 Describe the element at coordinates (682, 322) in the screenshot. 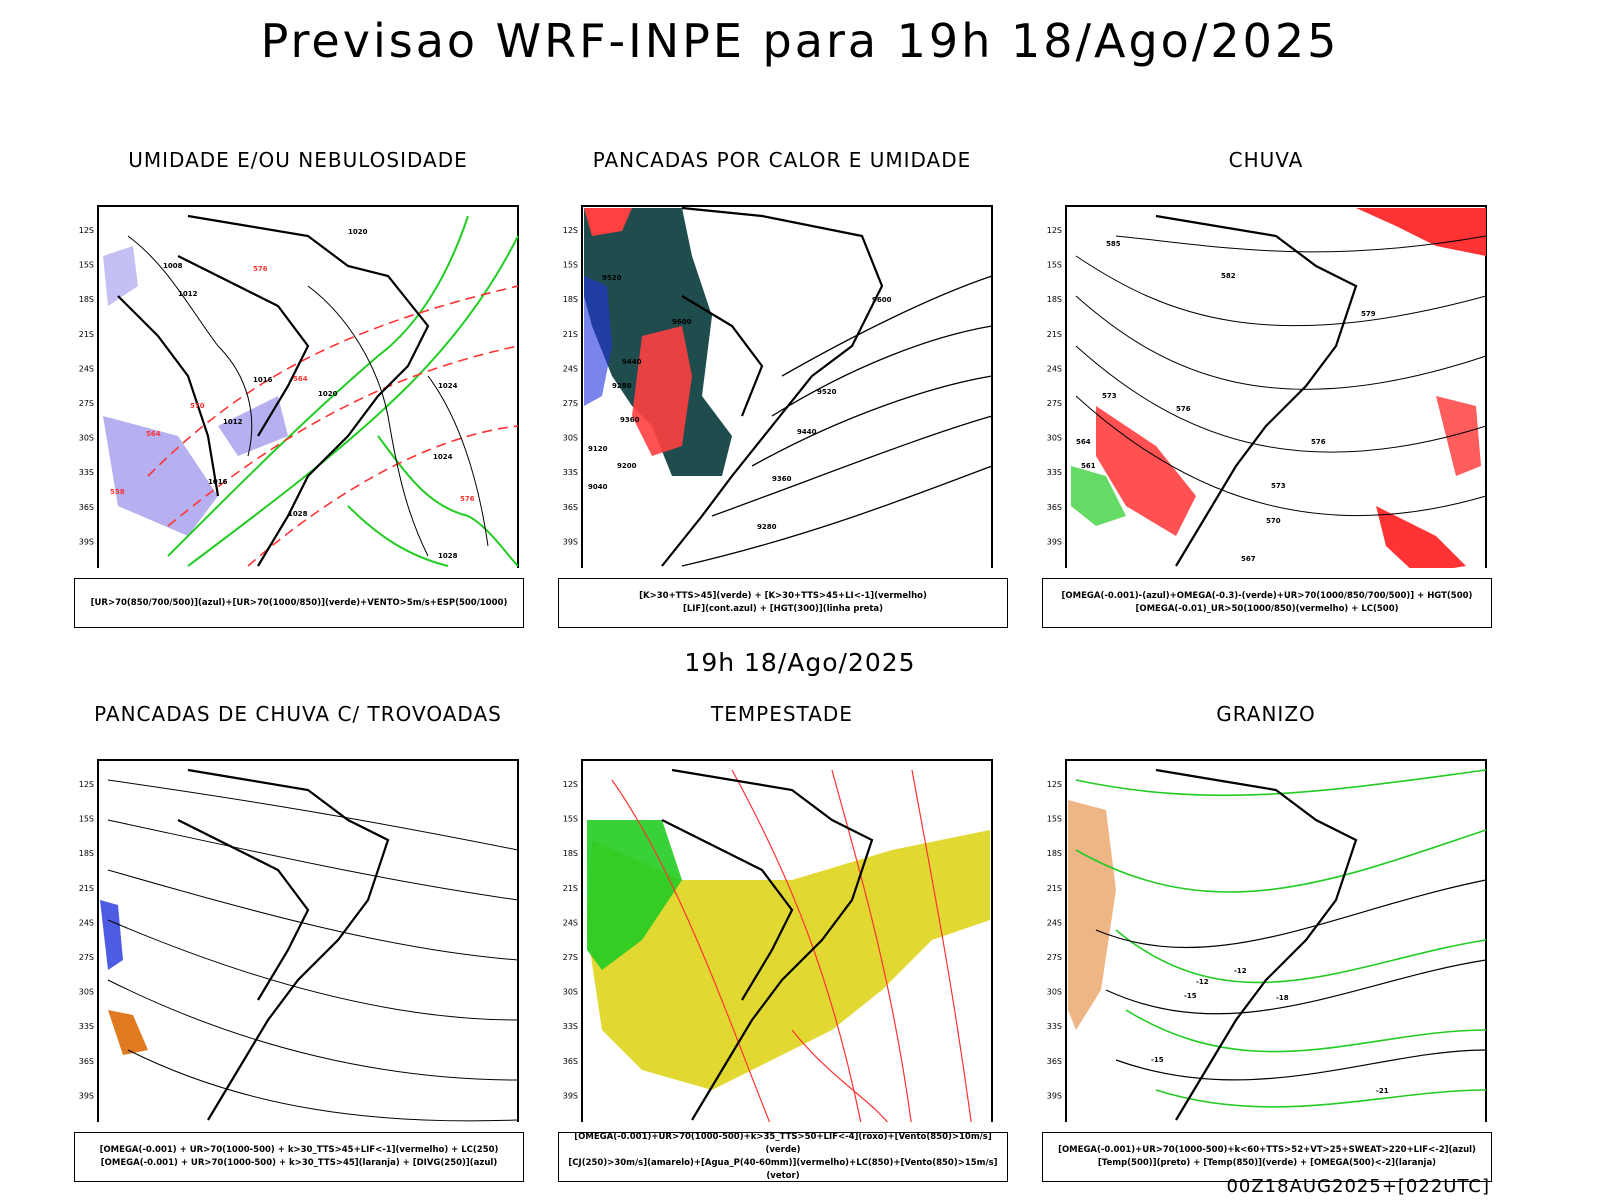

I see `contour-label: 9600` at that location.